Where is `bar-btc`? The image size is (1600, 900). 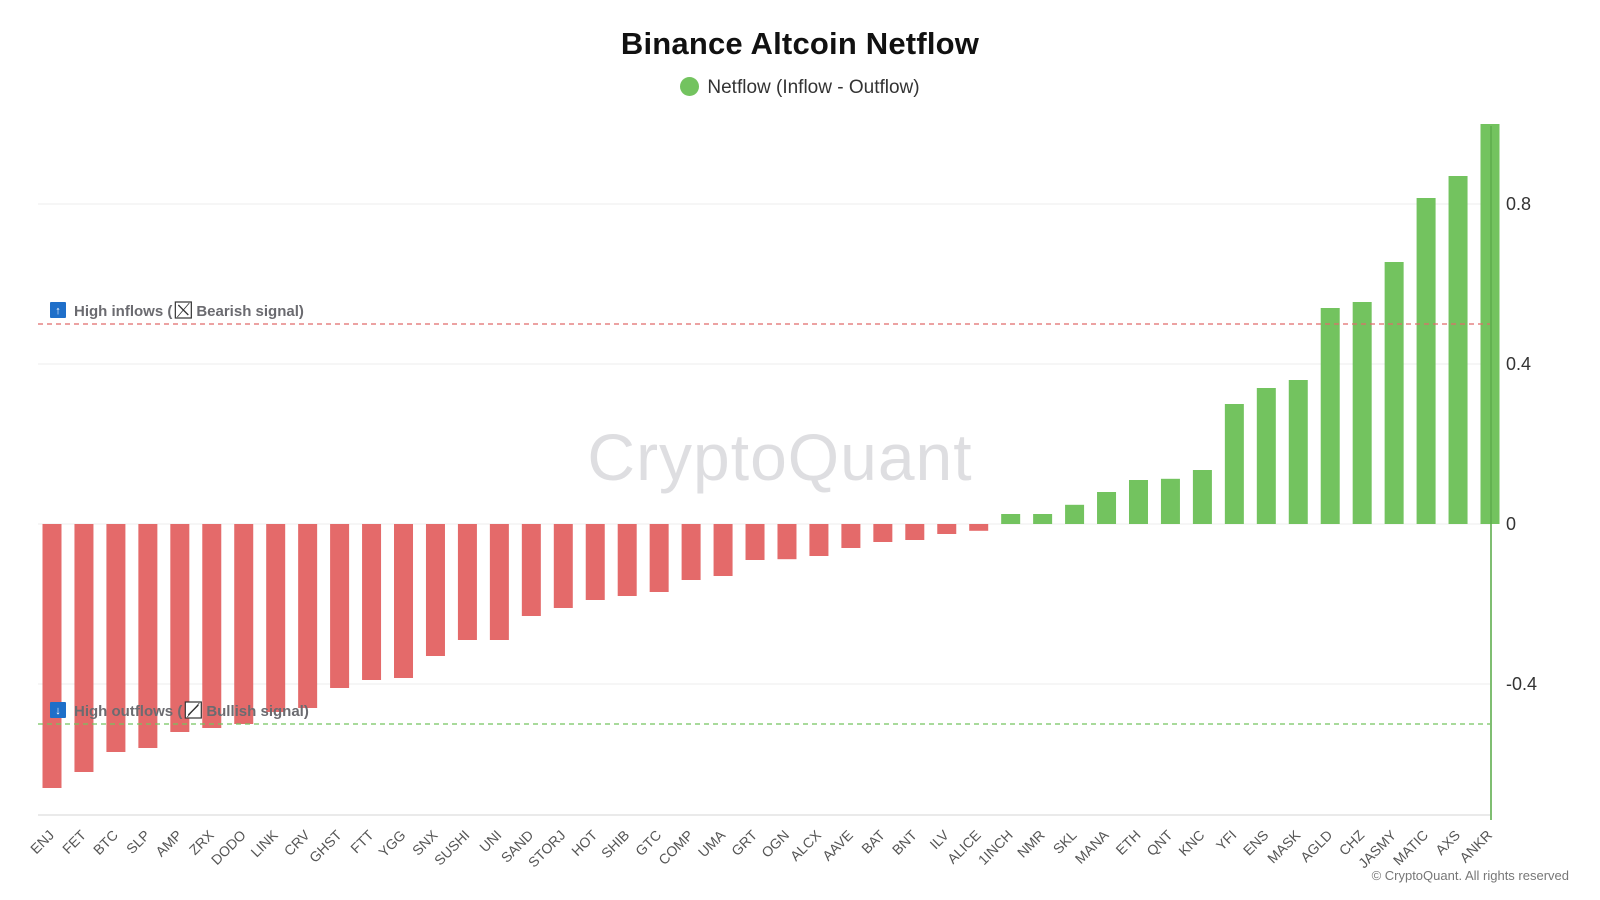
bar-btc is located at coordinates (116, 638).